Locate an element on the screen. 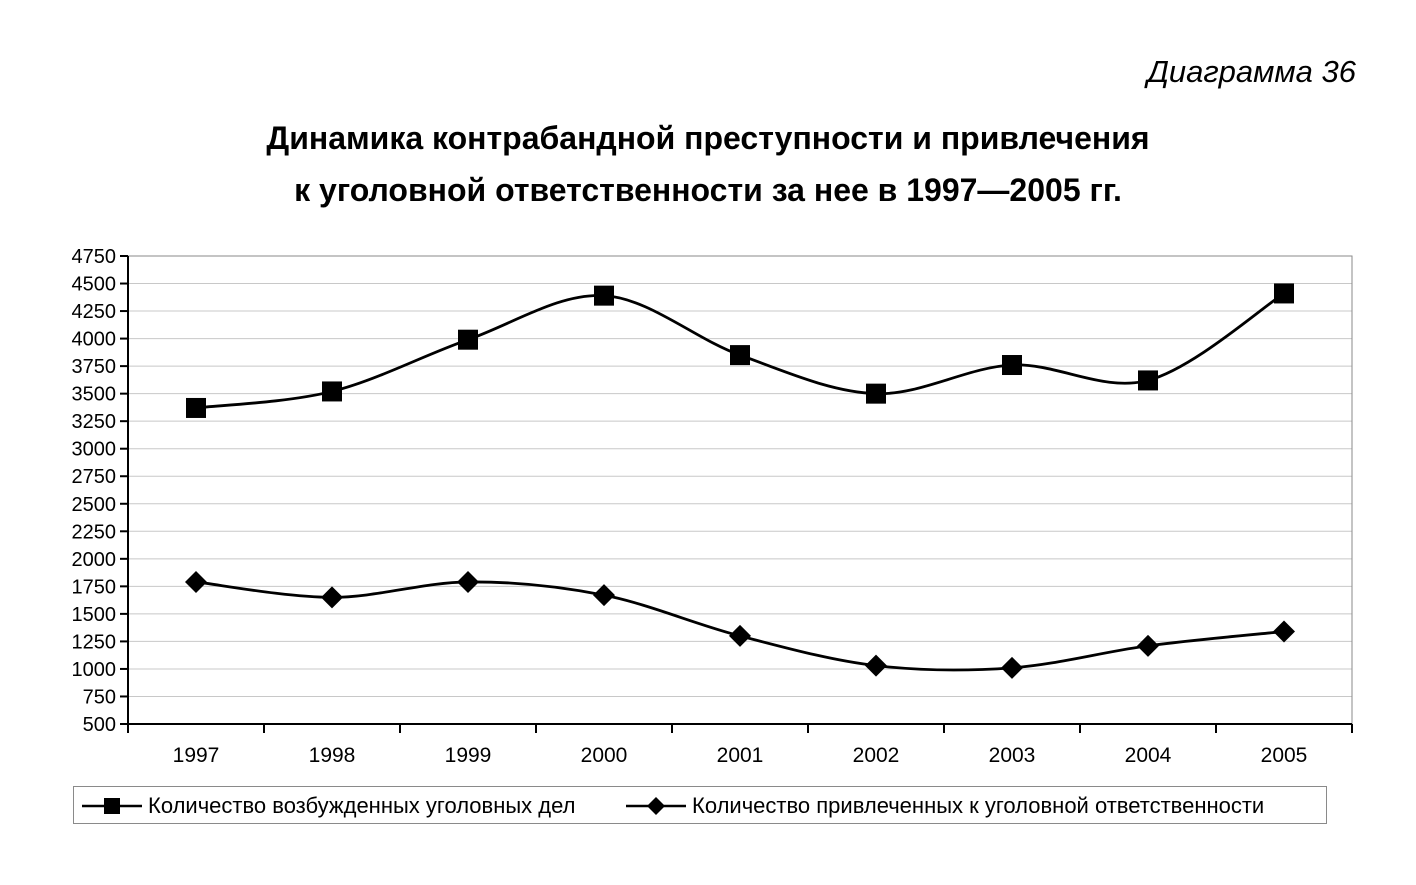 This screenshot has width=1416, height=885. x-tick-label: 2004 is located at coordinates (1148, 755).